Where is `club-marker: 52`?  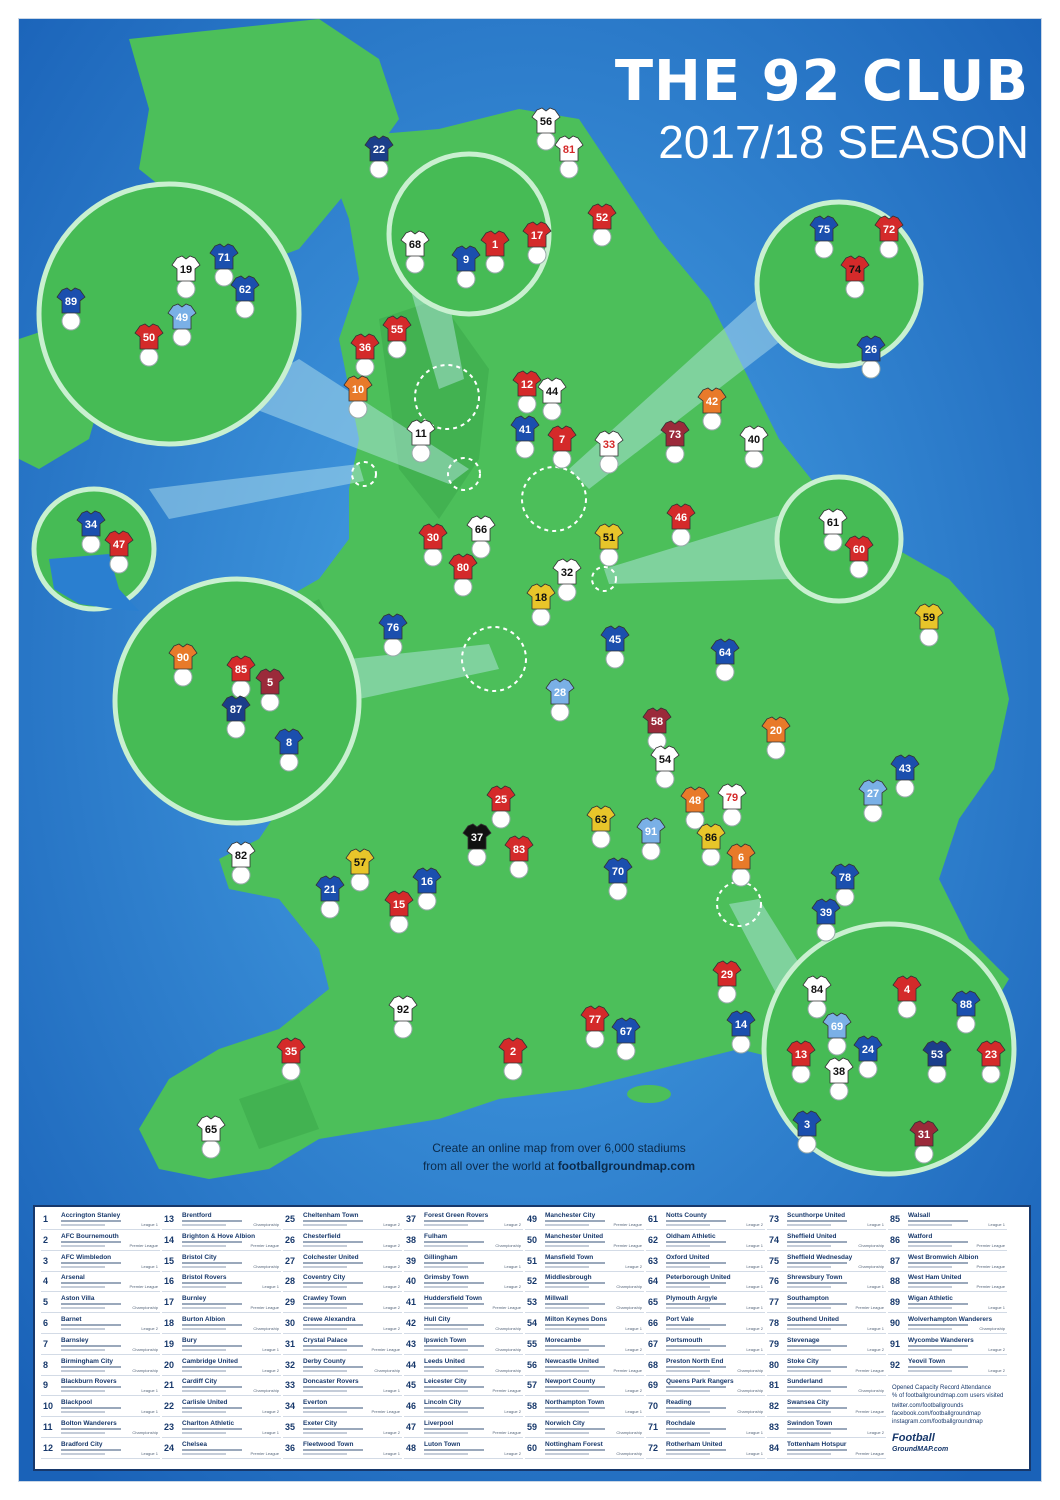 club-marker: 52 is located at coordinates (602, 225).